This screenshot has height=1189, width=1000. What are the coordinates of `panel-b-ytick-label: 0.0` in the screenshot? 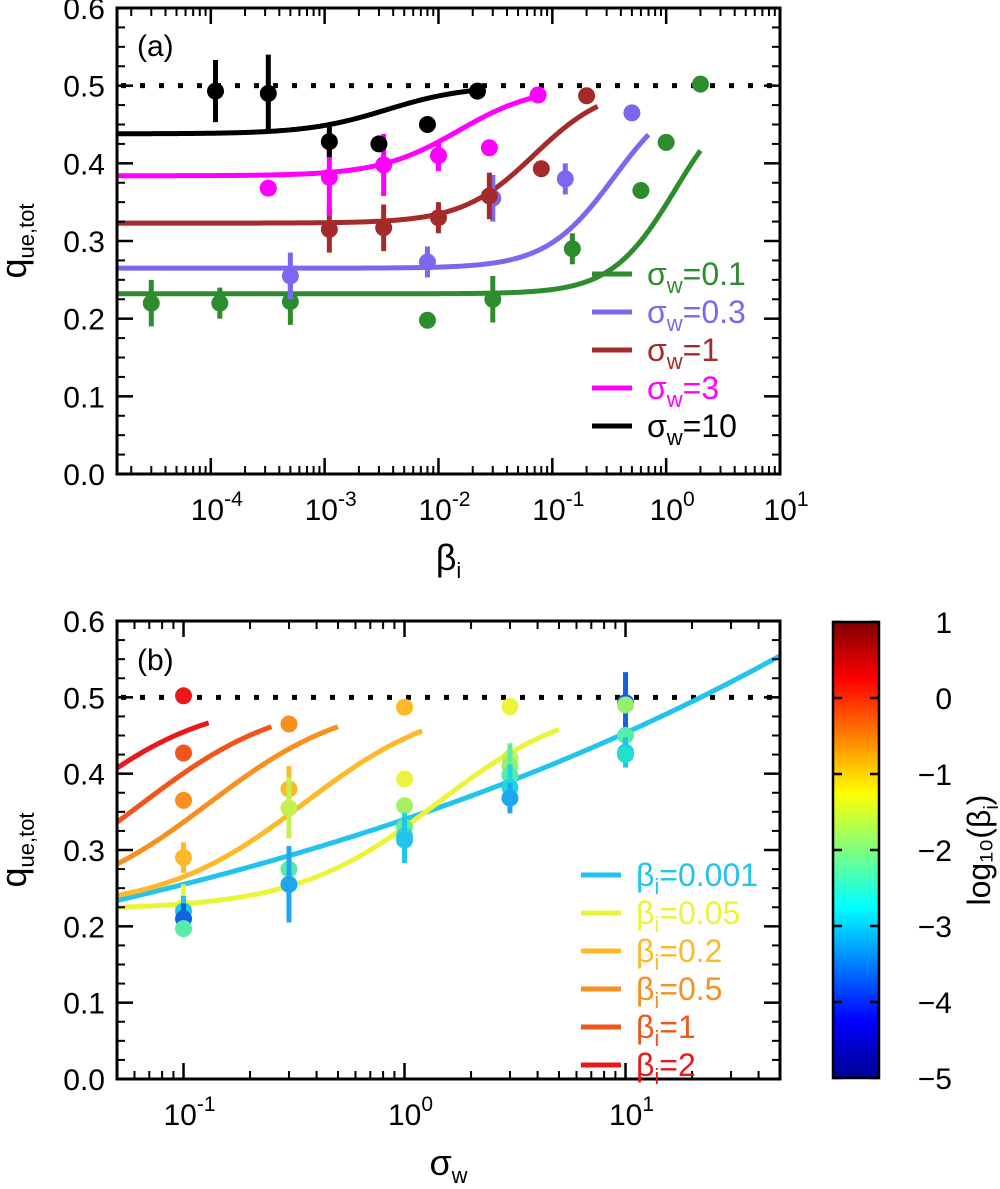 It's located at (84, 1080).